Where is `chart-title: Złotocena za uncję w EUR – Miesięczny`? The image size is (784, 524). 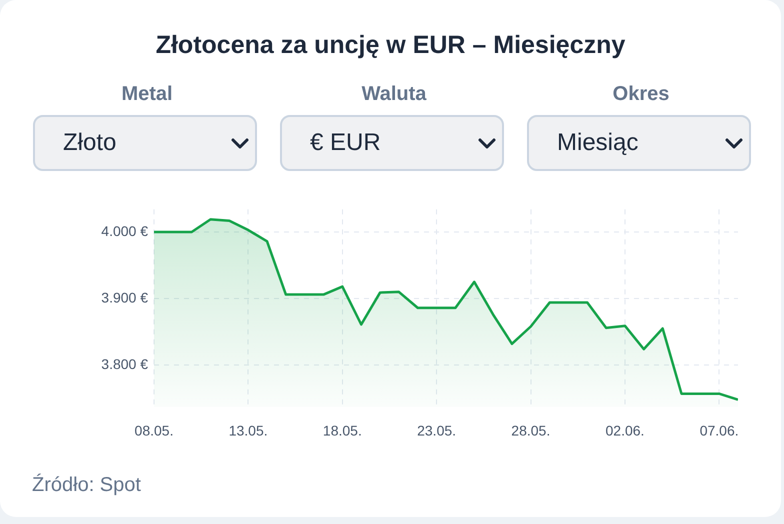
chart-title: Złotocena za uncję w EUR – Miesięczny is located at coordinates (390, 45).